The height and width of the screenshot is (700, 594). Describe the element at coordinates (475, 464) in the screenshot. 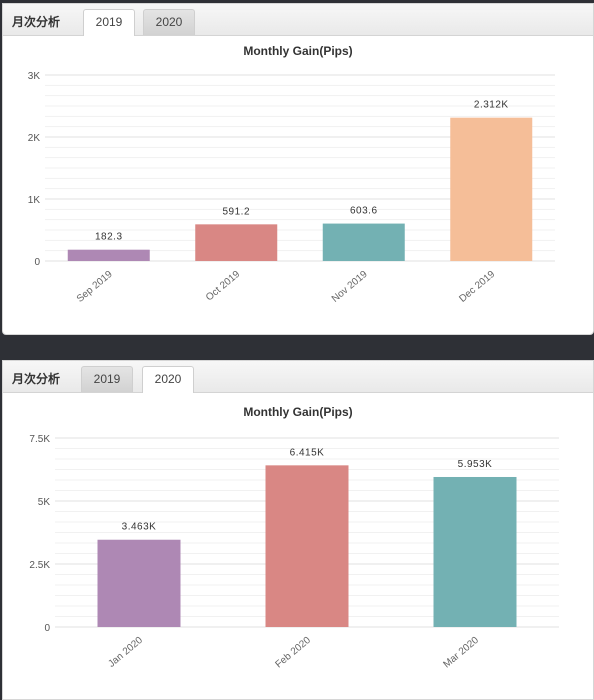

I see `data-label: 5.953K` at that location.